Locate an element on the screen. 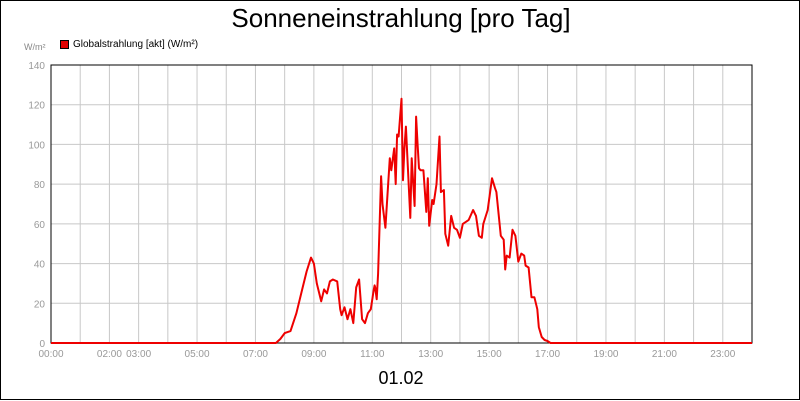 The width and height of the screenshot is (800, 401). x-tick-label: 23:00 is located at coordinates (722, 354).